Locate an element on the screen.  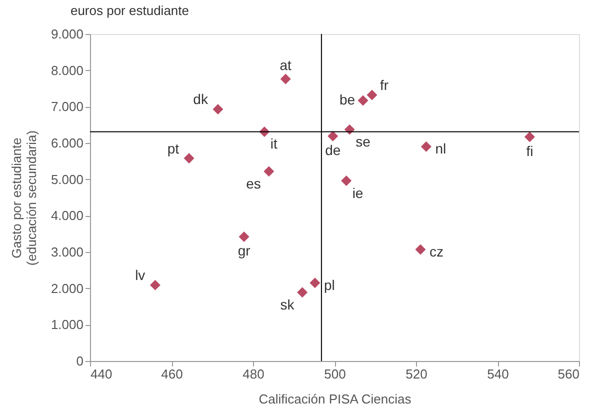
data-label: ie is located at coordinates (358, 192).